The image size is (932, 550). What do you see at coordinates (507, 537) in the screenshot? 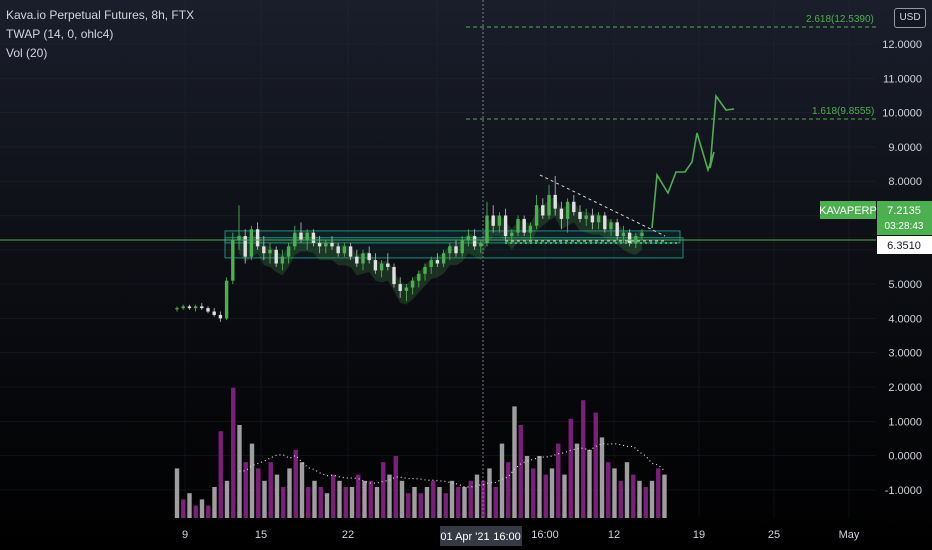
I see `crosshair-time-label: 16:00` at bounding box center [507, 537].